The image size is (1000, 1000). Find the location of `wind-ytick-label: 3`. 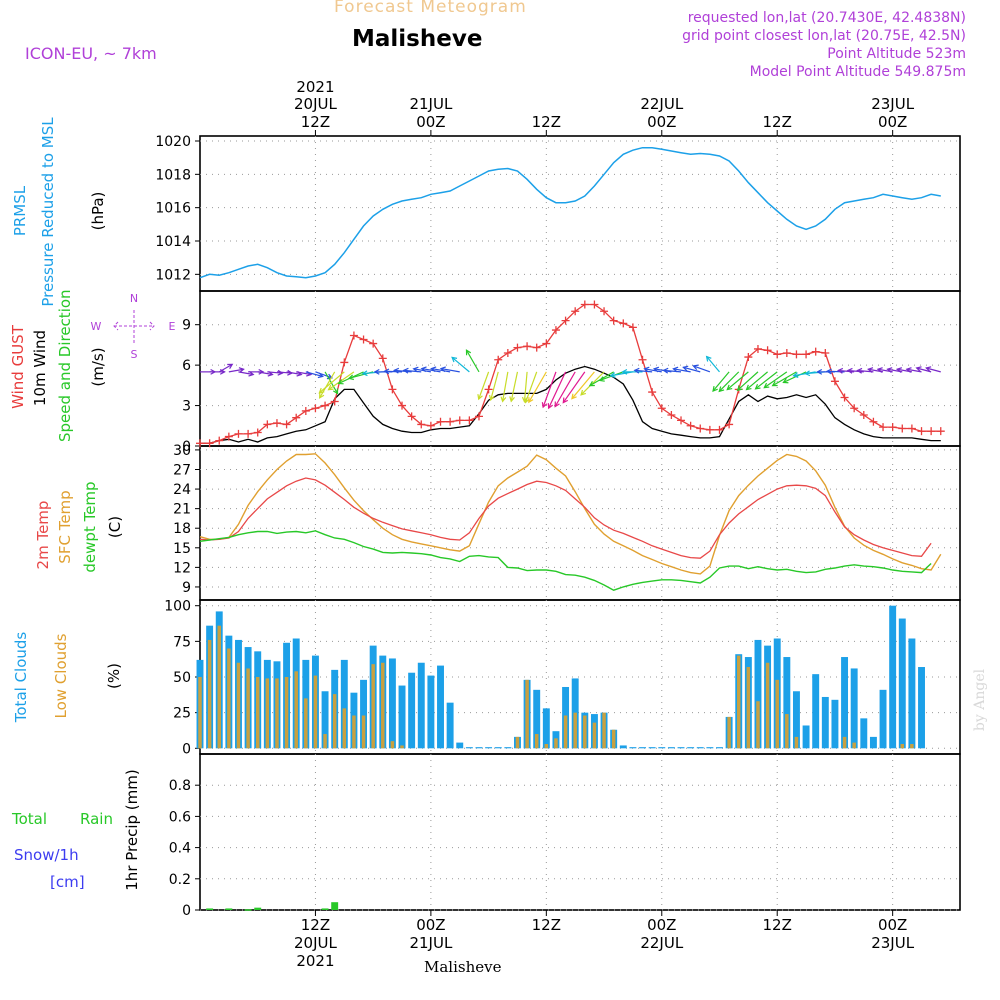

wind-ytick-label: 3 is located at coordinates (186, 407).